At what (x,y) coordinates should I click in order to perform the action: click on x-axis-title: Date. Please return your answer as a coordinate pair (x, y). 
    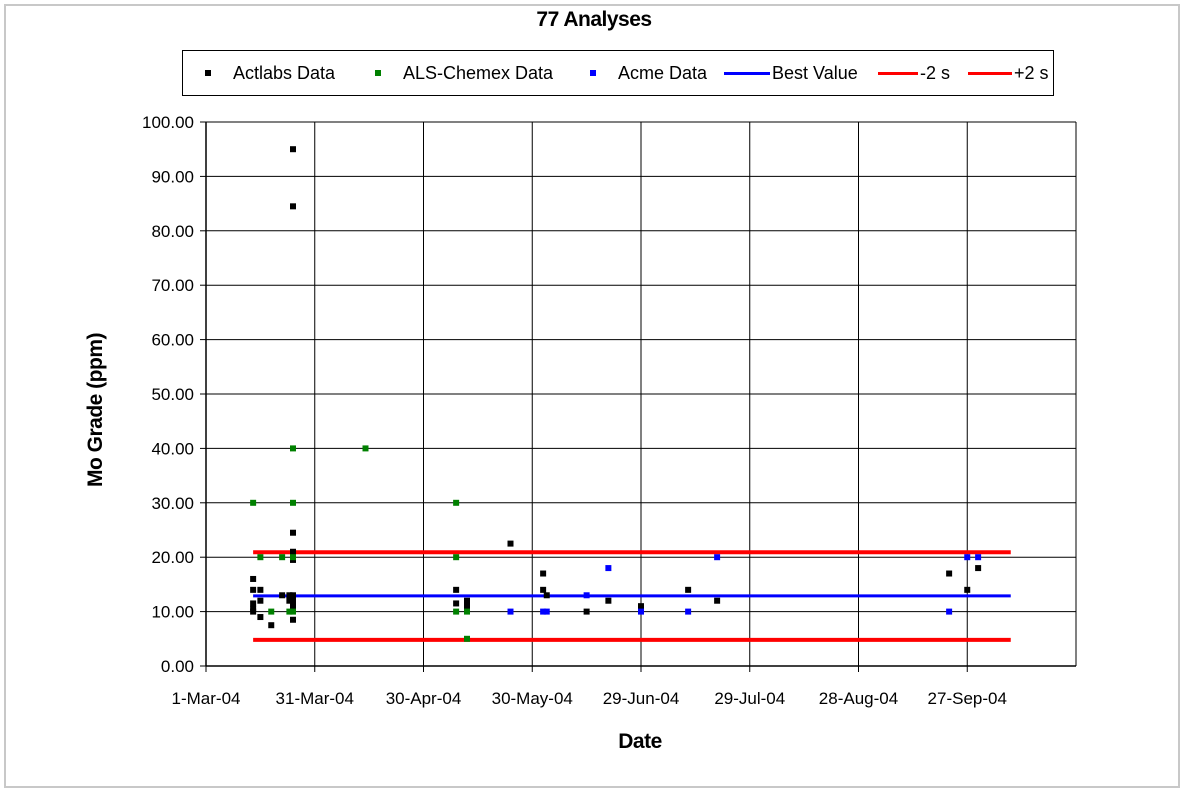
    Looking at the image, I should click on (640, 741).